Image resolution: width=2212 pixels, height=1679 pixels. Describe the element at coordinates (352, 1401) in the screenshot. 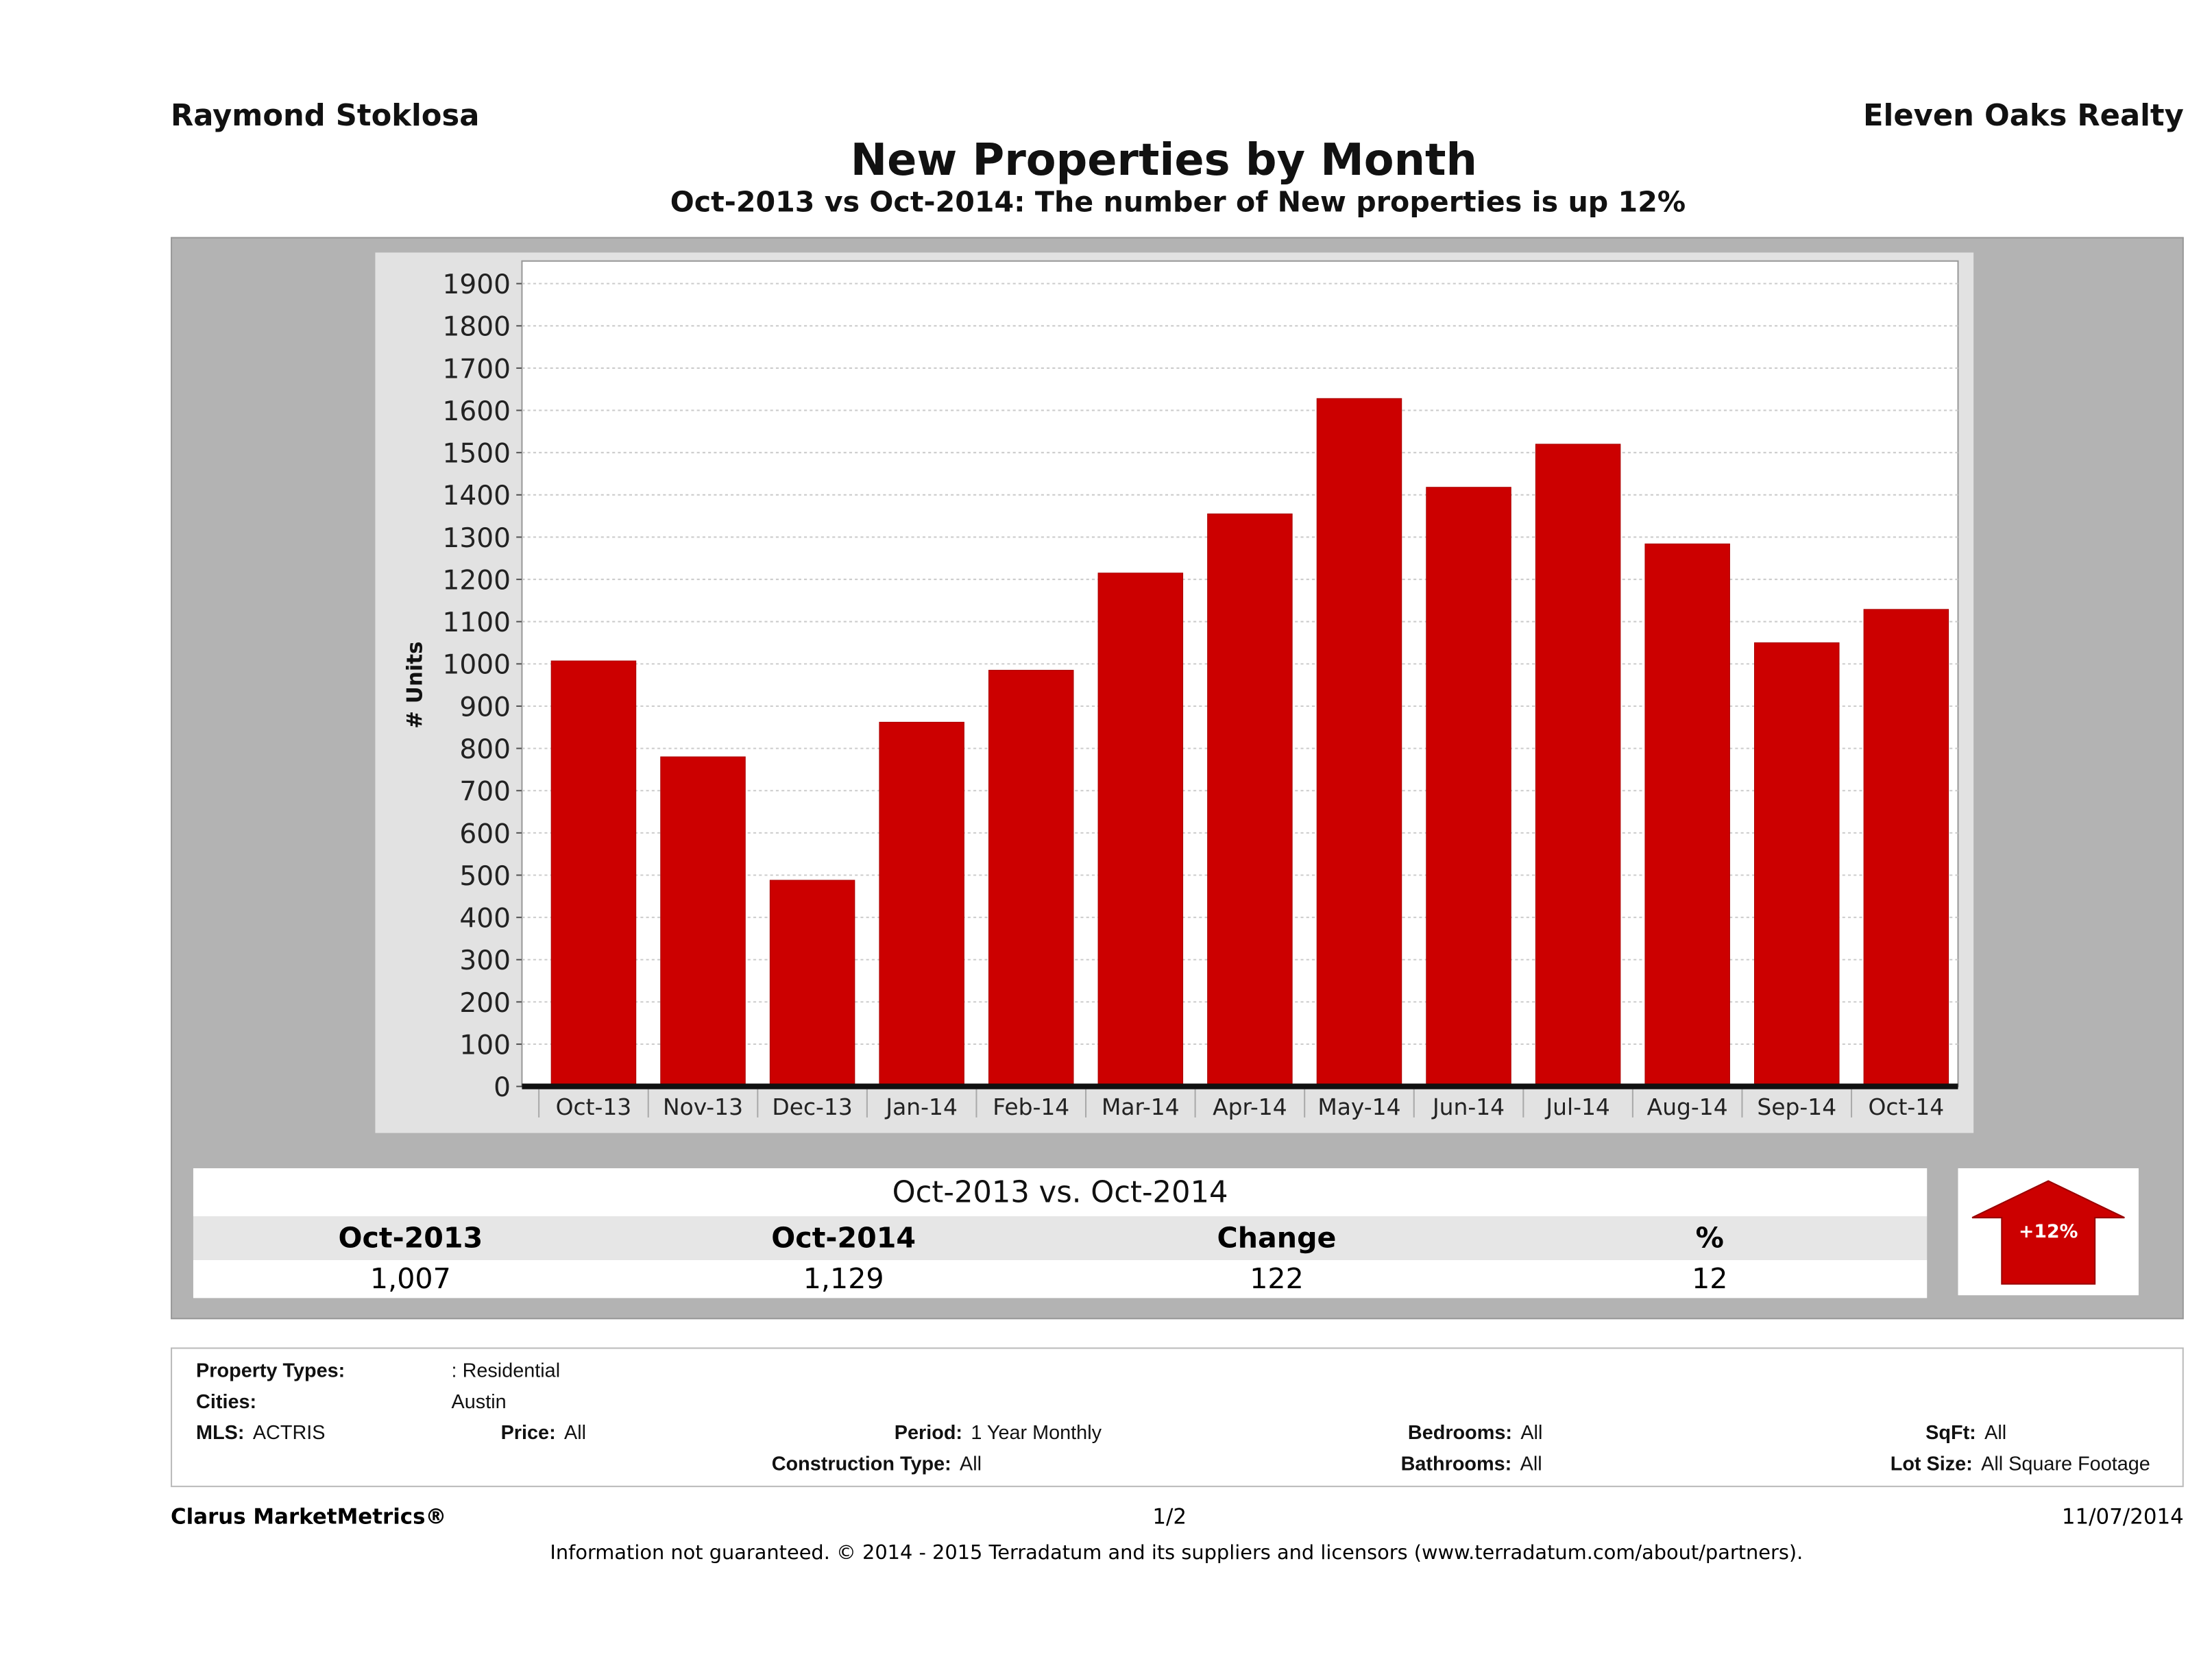

I see `criteria-cities: Cities: Austin` at that location.